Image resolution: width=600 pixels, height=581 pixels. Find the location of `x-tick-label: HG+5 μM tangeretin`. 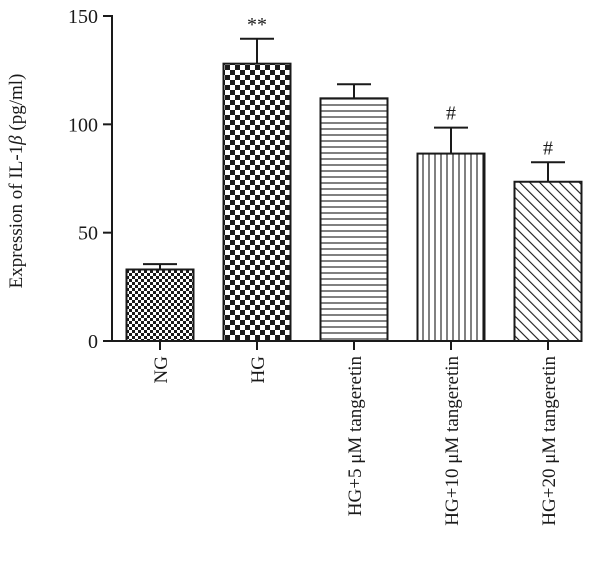

x-tick-label: HG+5 μM tangeretin is located at coordinates (355, 436).